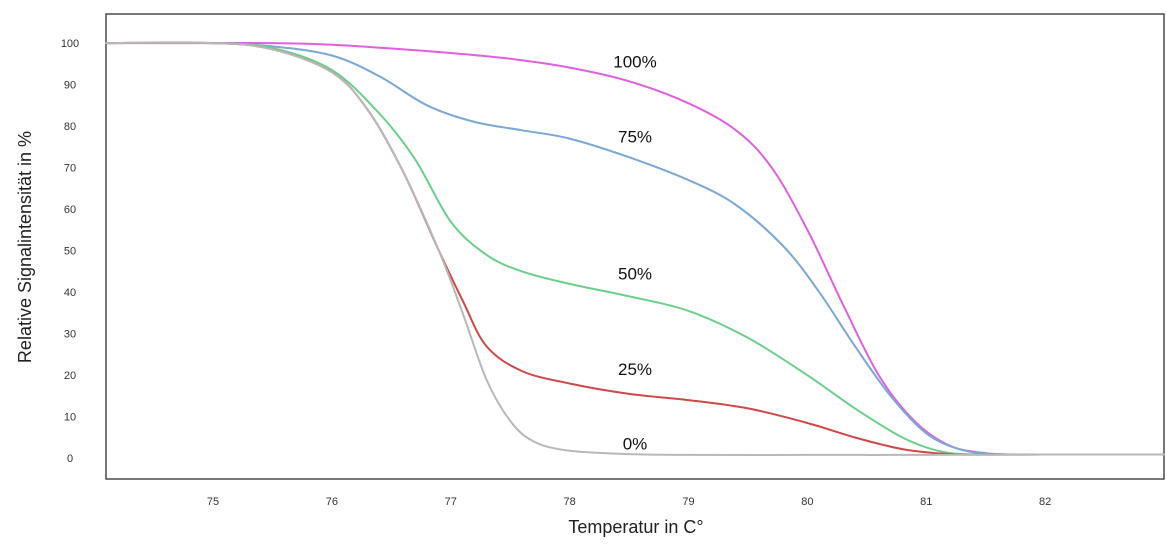 The image size is (1166, 548). Describe the element at coordinates (635, 369) in the screenshot. I see `series-label: 25%` at that location.